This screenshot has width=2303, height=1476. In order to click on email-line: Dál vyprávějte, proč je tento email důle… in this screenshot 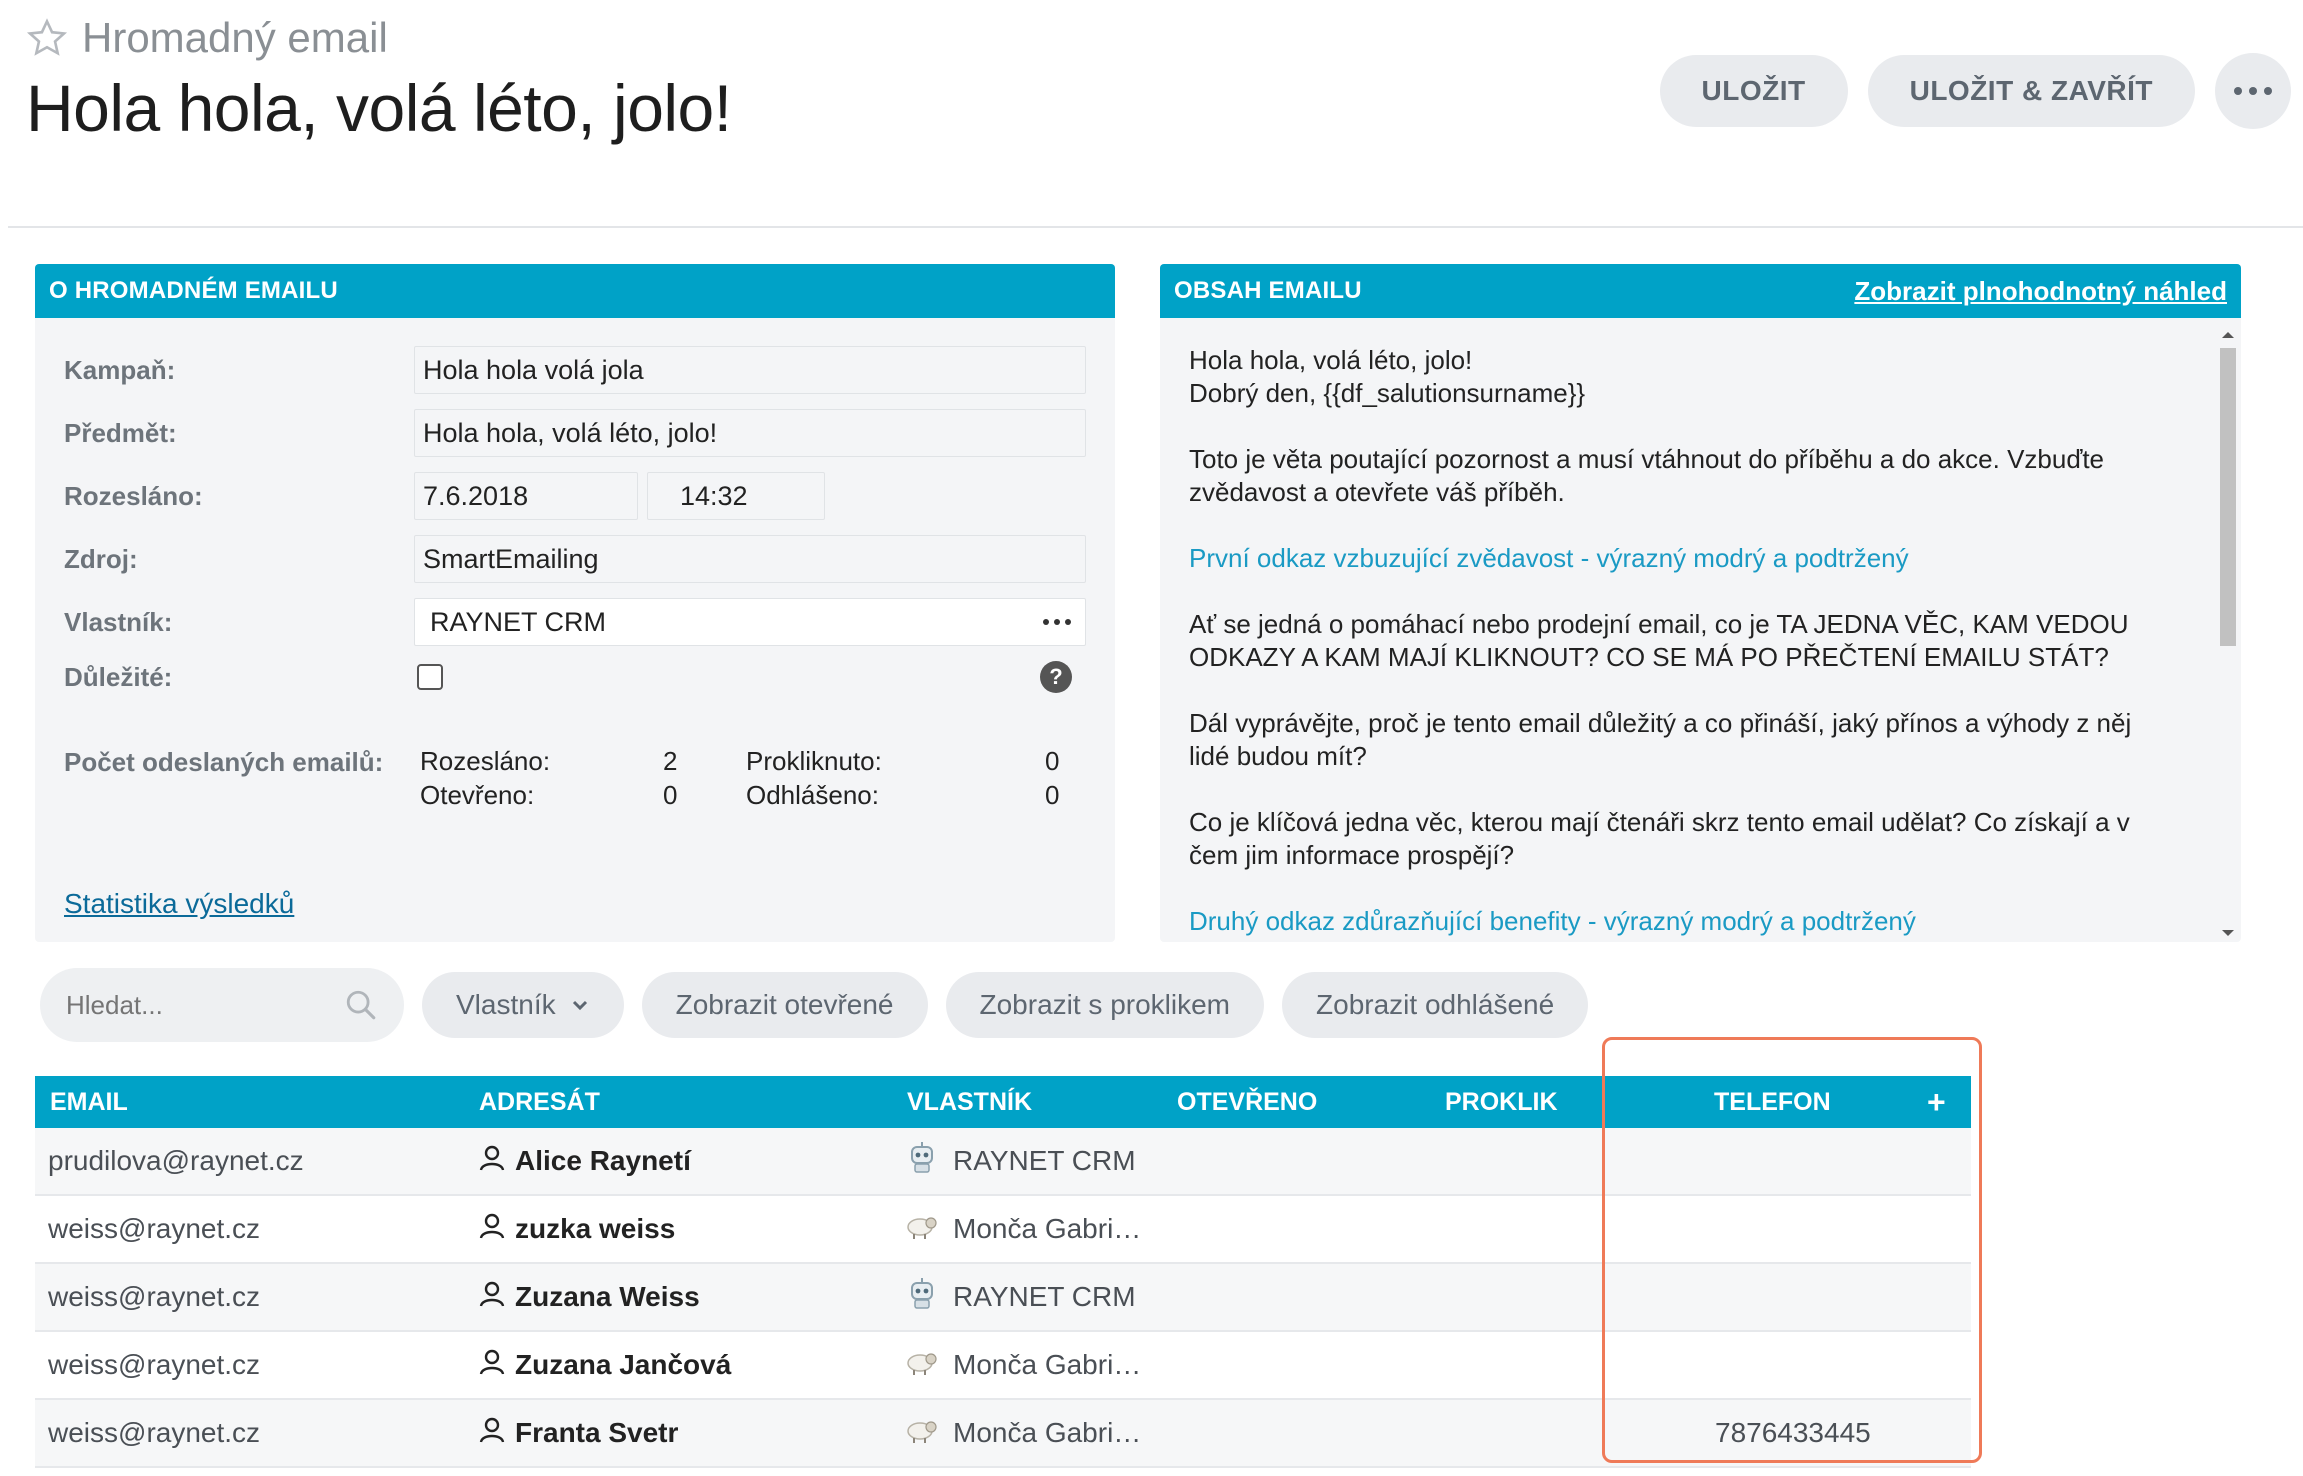, I will do `click(1660, 723)`.